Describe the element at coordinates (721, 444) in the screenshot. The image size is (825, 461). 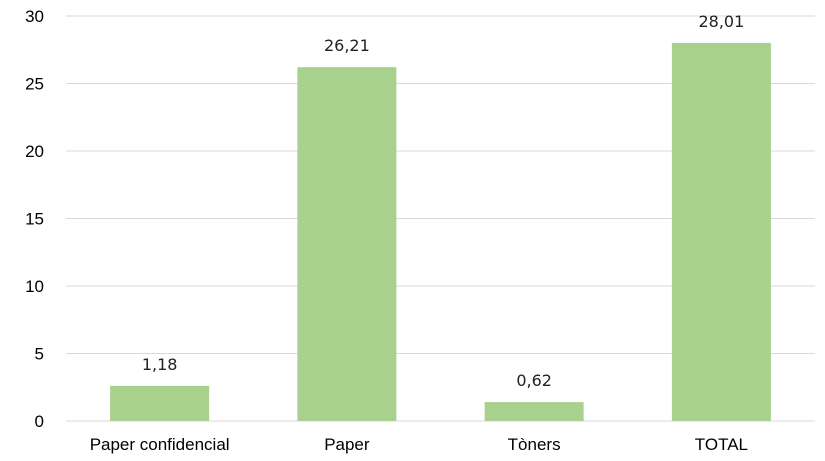
I see `x-category-label: TOTAL` at that location.